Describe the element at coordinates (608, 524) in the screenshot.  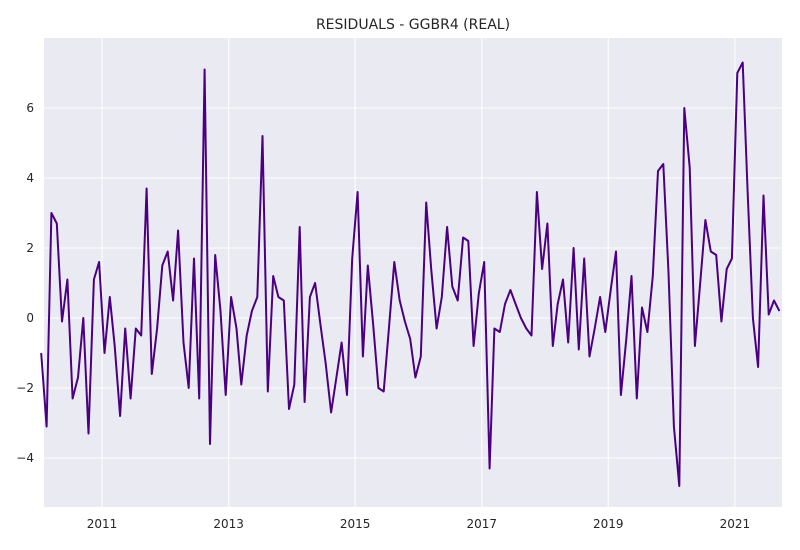
I see `x-tick-label: 2019` at that location.